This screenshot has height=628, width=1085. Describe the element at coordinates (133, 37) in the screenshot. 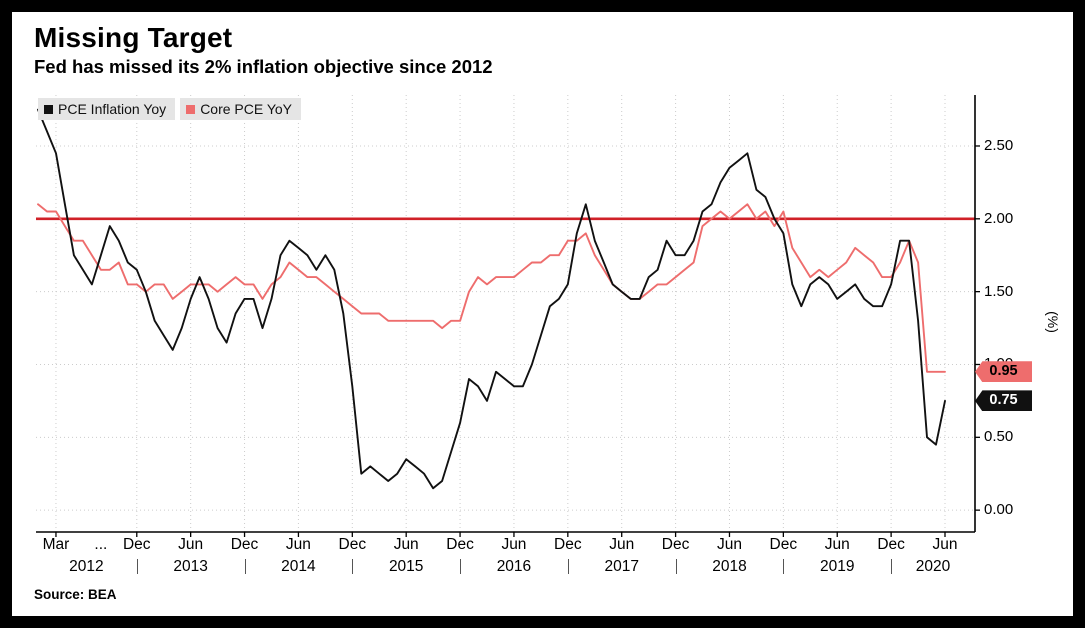

I see `chart-title: Missing Target` at that location.